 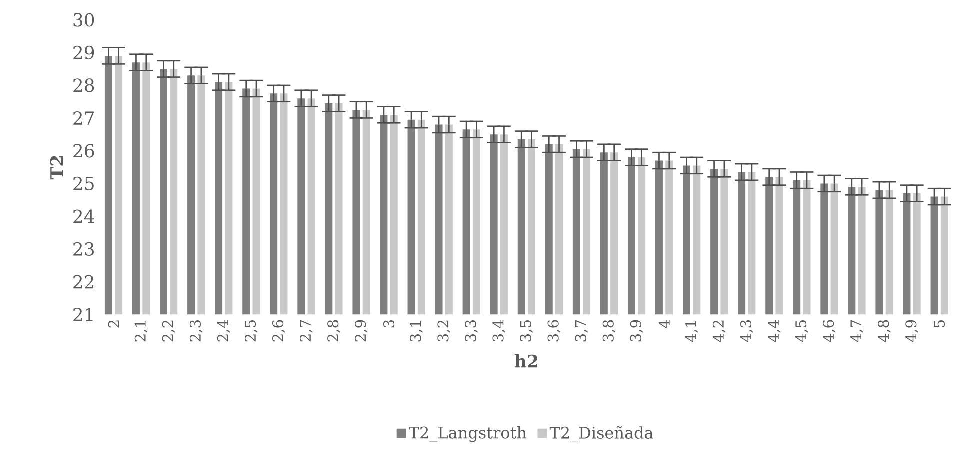 I want to click on y-tick-label: 25, so click(x=84, y=183).